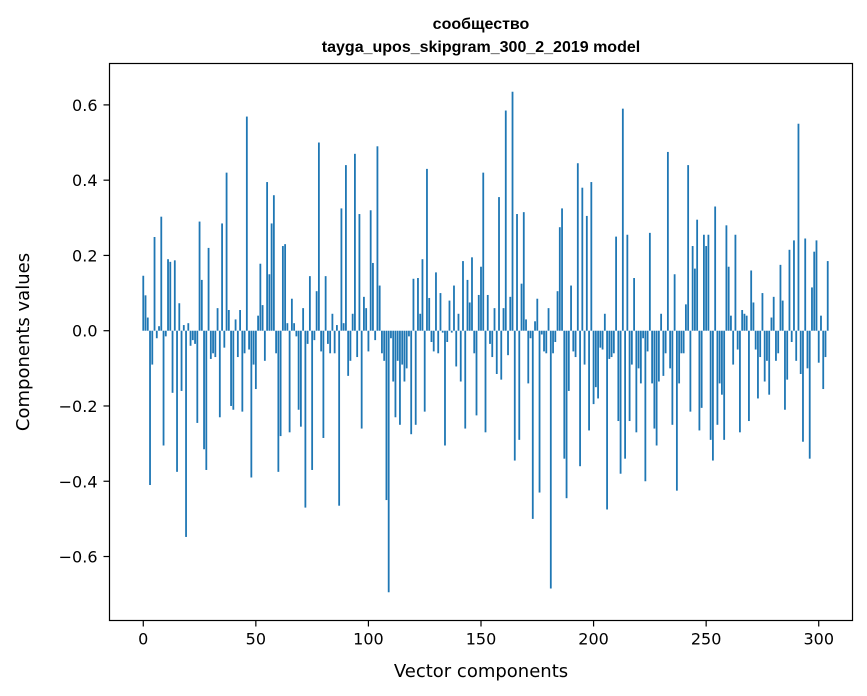 Image resolution: width=867 pixels, height=696 pixels. What do you see at coordinates (23, 342) in the screenshot?
I see `y-axis-label: Components values` at bounding box center [23, 342].